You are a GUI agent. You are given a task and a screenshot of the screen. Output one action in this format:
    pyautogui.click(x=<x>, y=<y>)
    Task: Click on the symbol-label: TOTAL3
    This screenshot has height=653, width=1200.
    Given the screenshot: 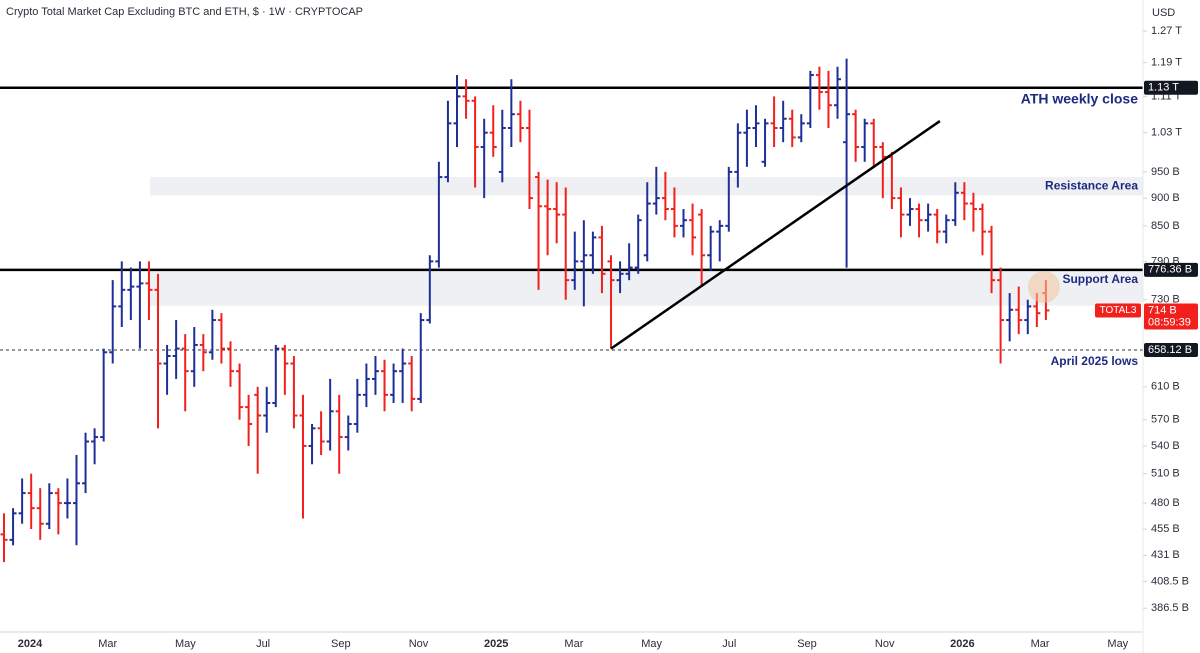 What is the action you would take?
    pyautogui.click(x=1118, y=310)
    